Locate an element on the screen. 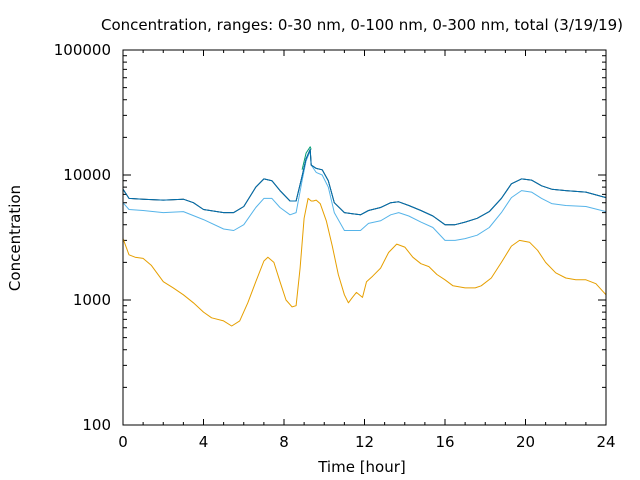 This screenshot has height=480, width=640. x-tick-label: 4 is located at coordinates (204, 442).